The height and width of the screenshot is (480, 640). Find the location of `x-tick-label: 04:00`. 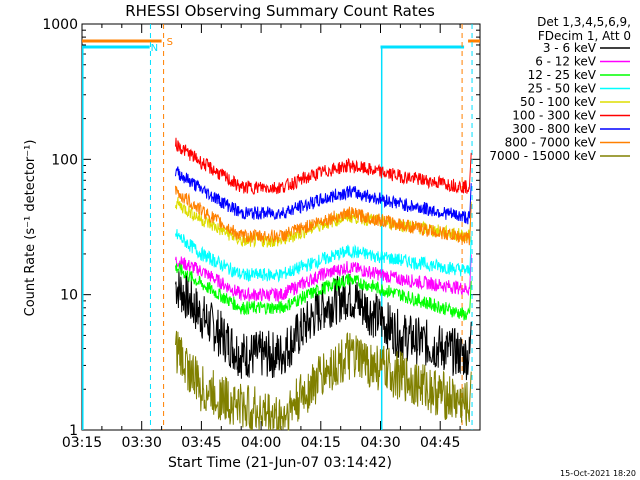

x-tick-label: 04:00 is located at coordinates (261, 443).